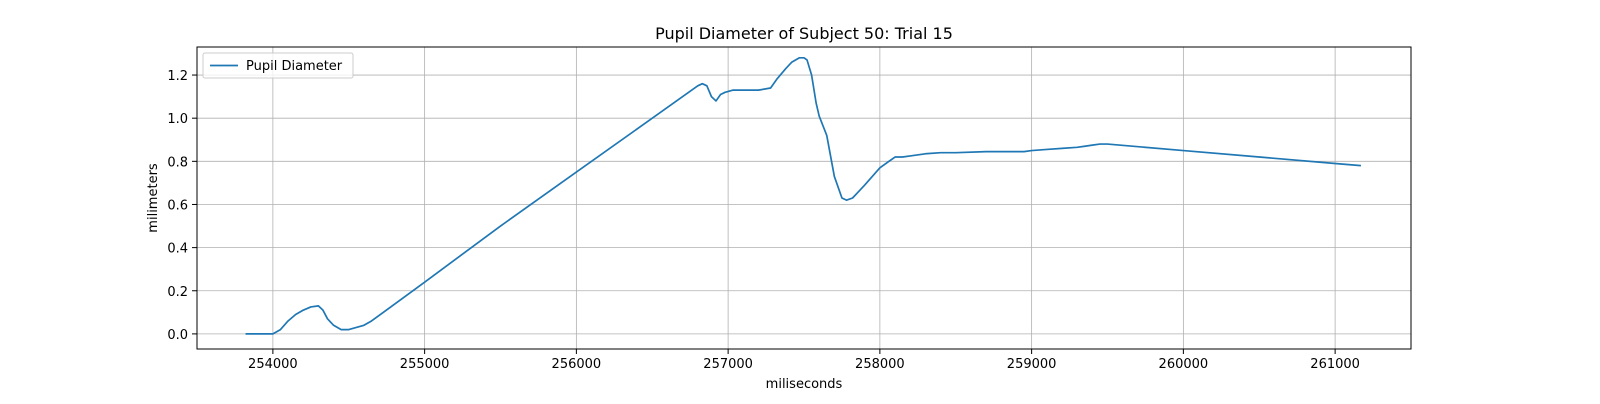  Describe the element at coordinates (728, 364) in the screenshot. I see `x-tick-label: 257000` at that location.